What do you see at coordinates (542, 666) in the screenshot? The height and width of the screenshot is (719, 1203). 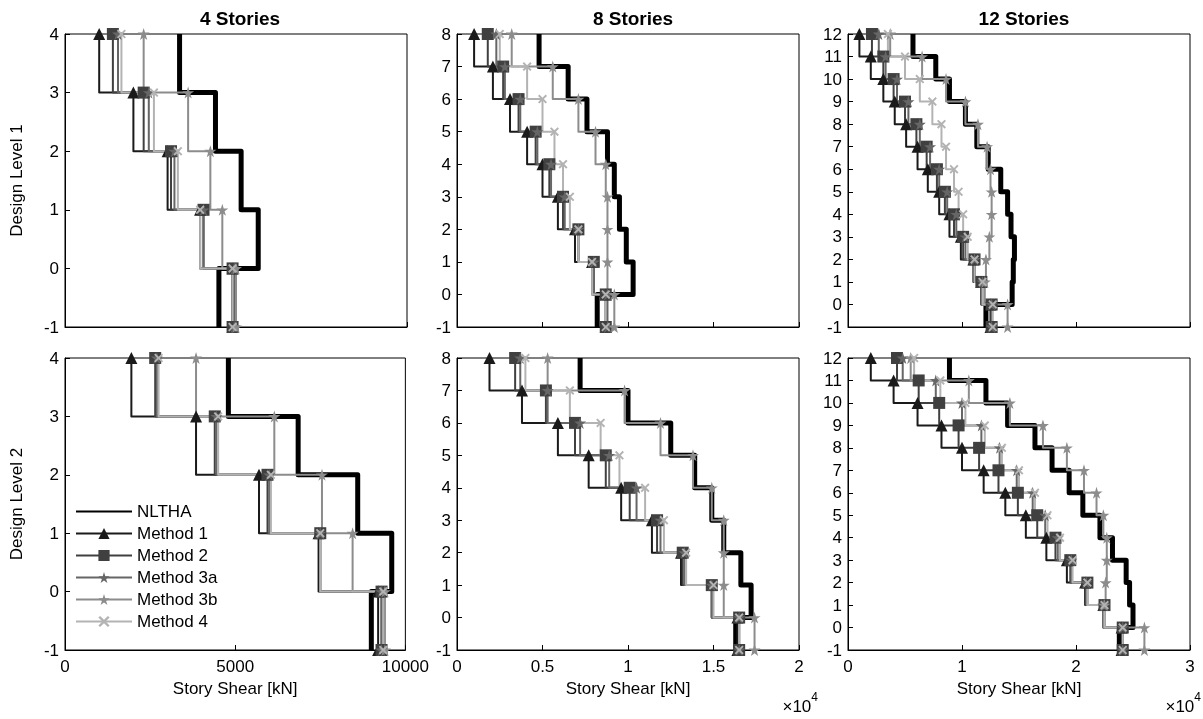 I see `x-tick-label: 0.5` at bounding box center [542, 666].